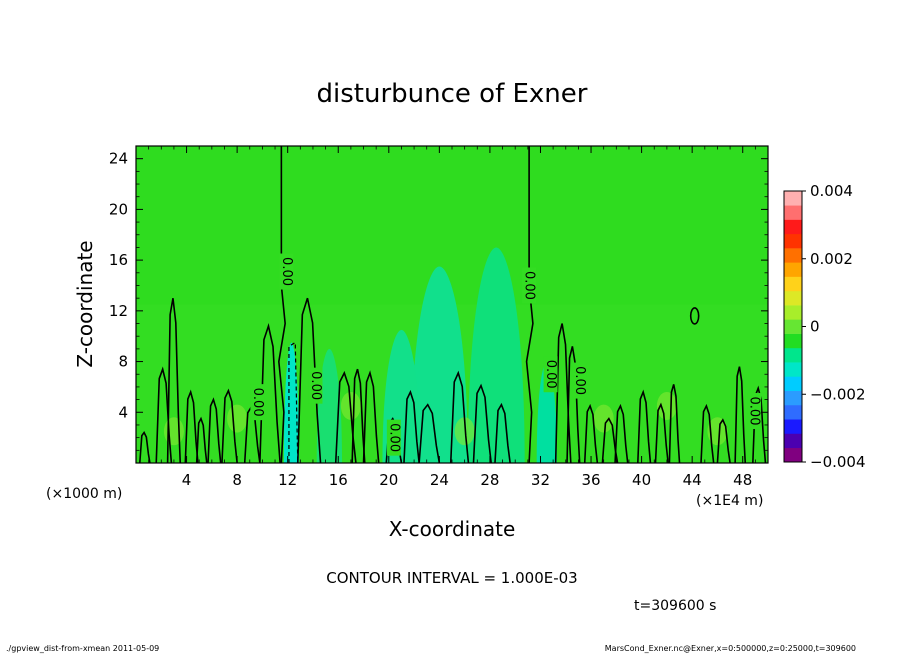 The image size is (904, 654). What do you see at coordinates (82, 648) in the screenshot?
I see `footer-left: ./gpview_dist-from-xmean 2011-05-09` at bounding box center [82, 648].